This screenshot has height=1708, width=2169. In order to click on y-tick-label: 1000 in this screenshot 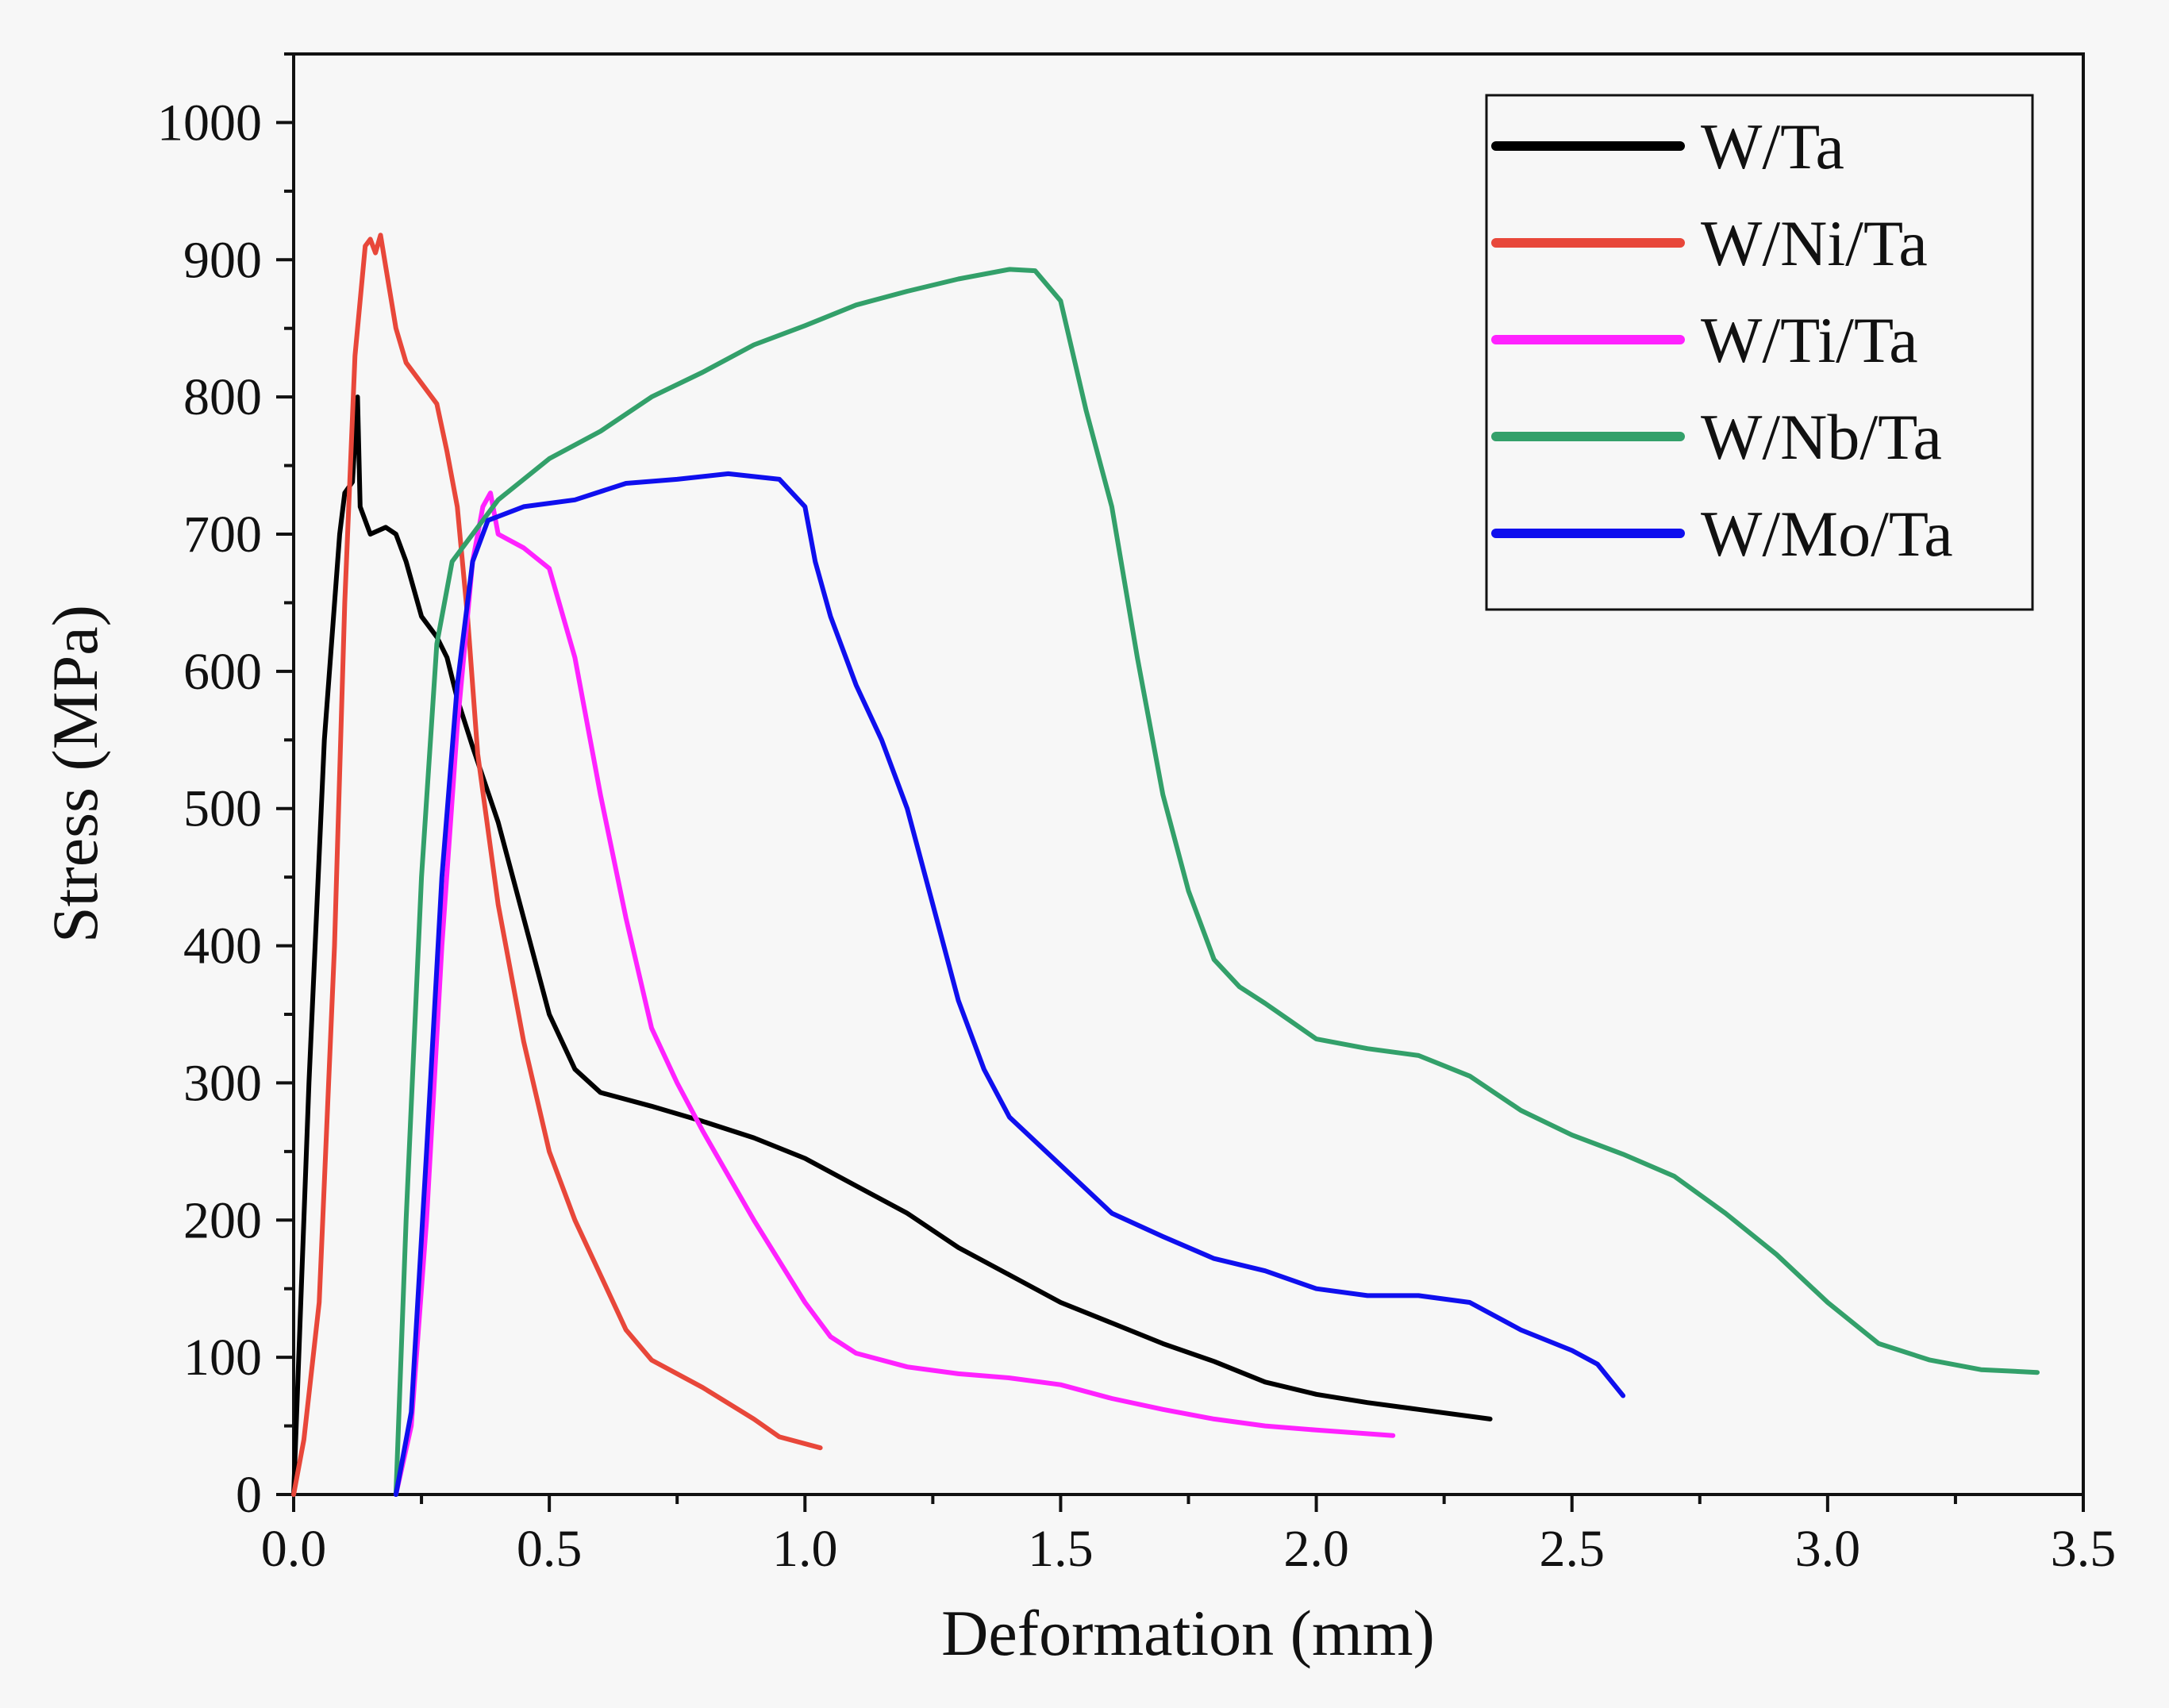, I will do `click(209, 123)`.